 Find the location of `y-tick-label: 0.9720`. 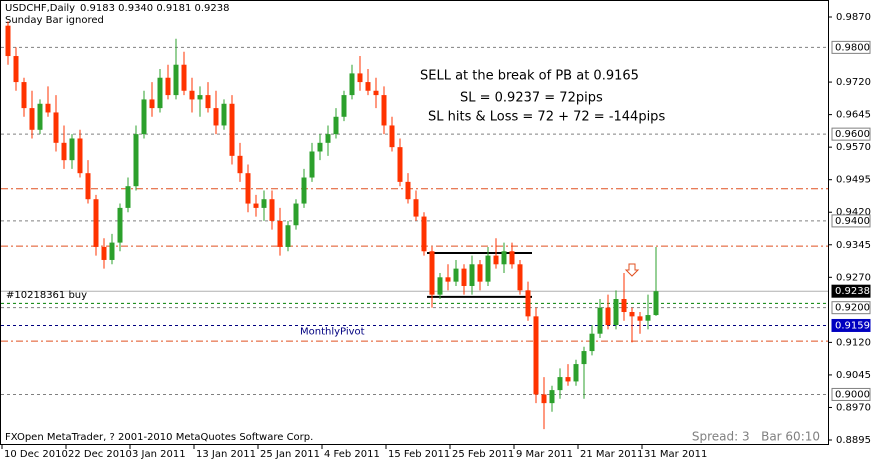

y-tick-label: 0.9720 is located at coordinates (853, 82).